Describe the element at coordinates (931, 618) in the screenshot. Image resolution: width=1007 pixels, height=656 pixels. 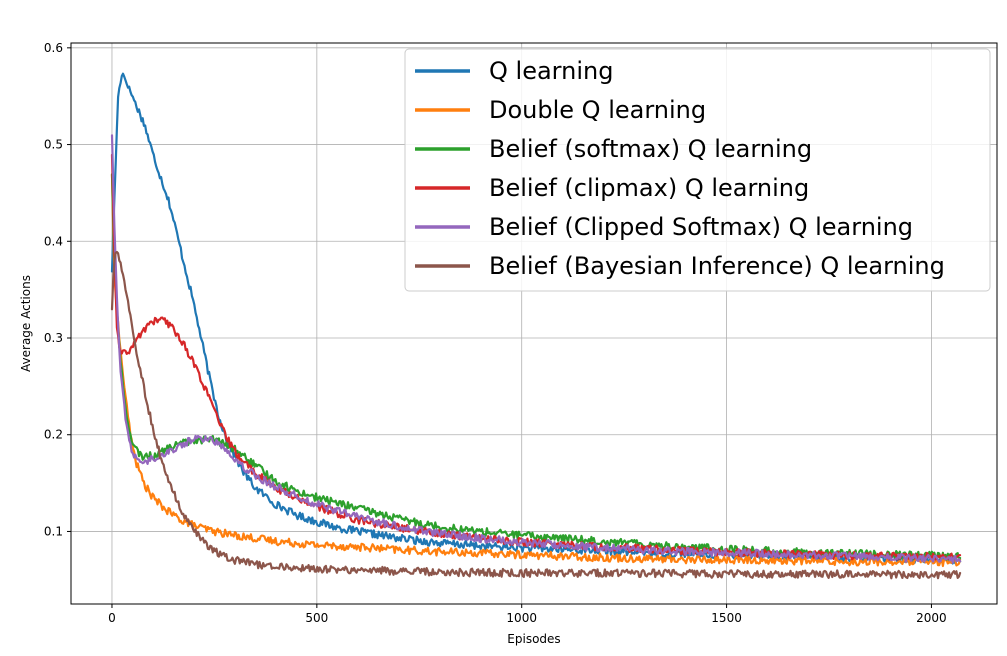
I see `x-tick-label: 2000` at that location.